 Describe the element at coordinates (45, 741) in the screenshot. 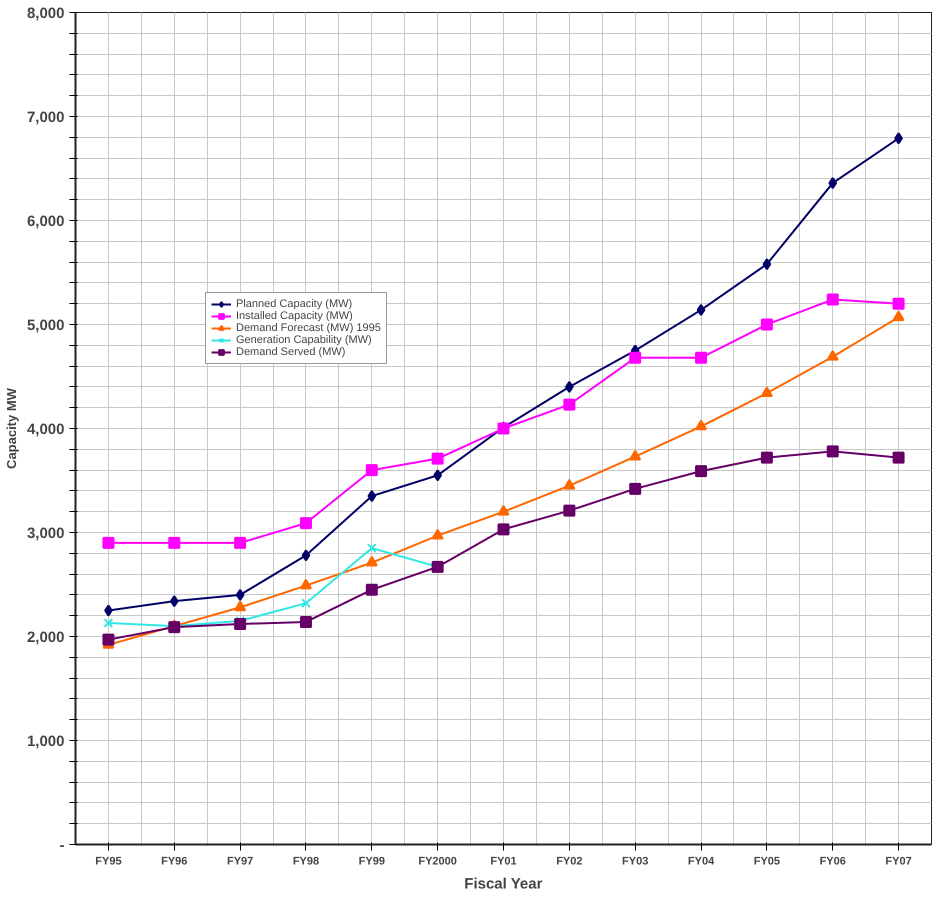

I see `y-tick-label: 1,000` at that location.